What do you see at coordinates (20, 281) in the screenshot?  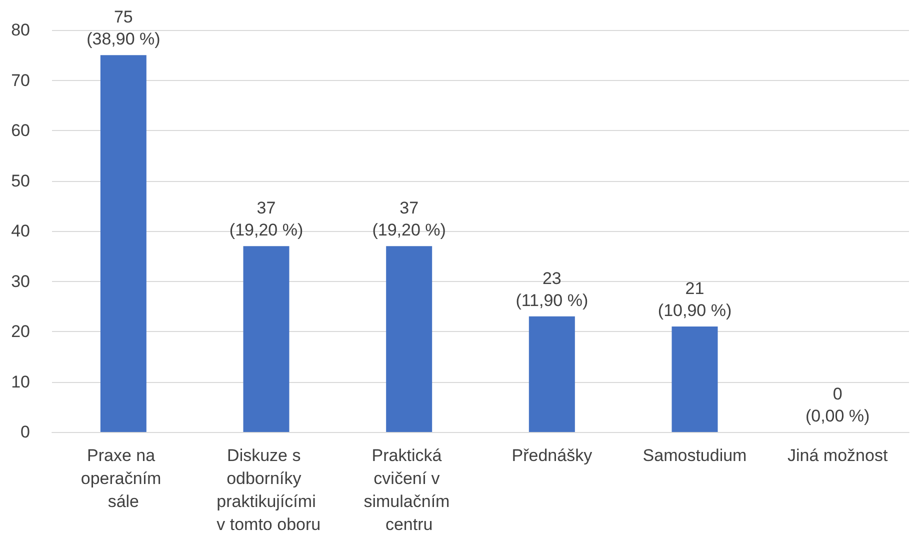 I see `y-tick-label: 30` at bounding box center [20, 281].